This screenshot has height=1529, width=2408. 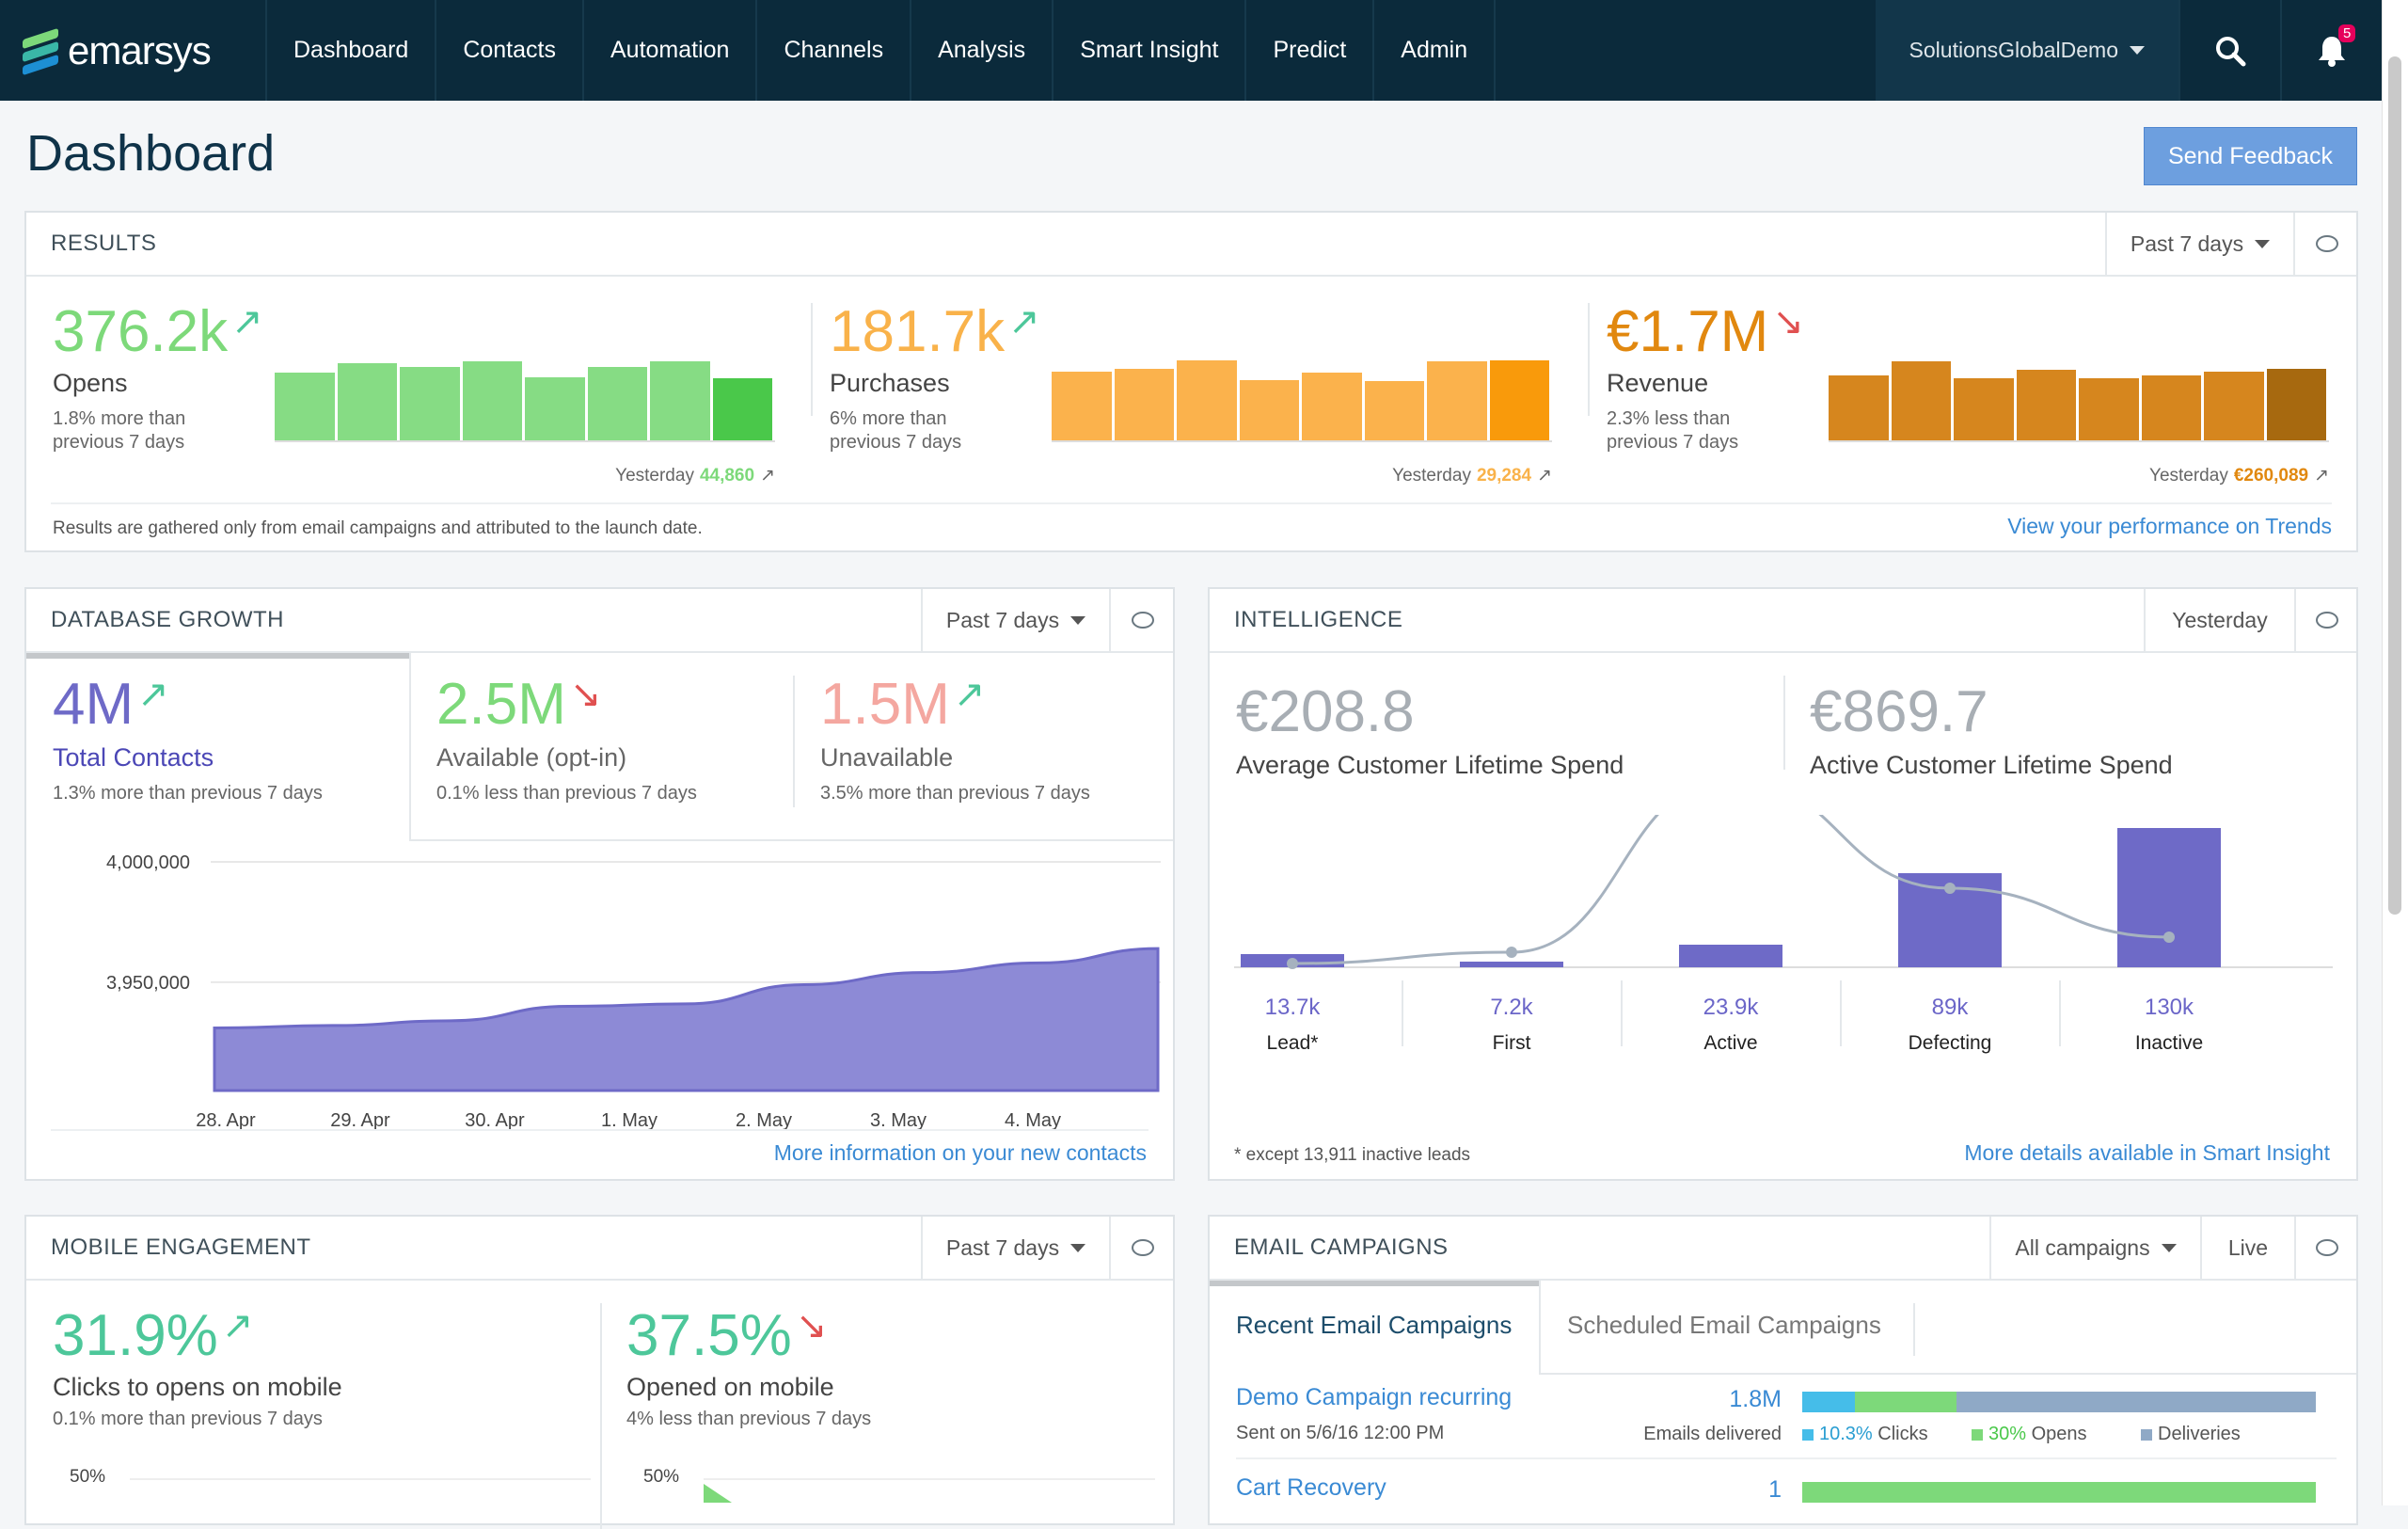 I want to click on kpi-label: Opens, so click(x=91, y=383).